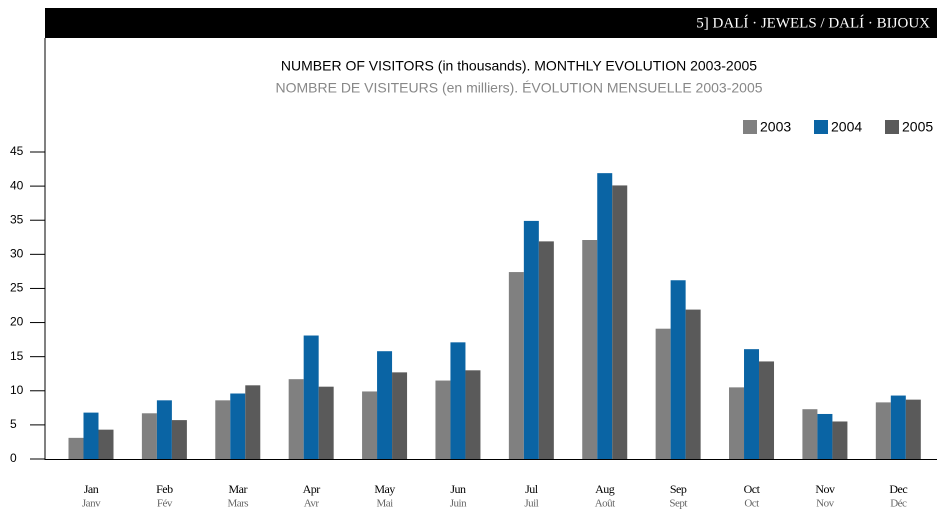 This screenshot has height=512, width=937. What do you see at coordinates (17, 322) in the screenshot?
I see `y-tick-label: 20` at bounding box center [17, 322].